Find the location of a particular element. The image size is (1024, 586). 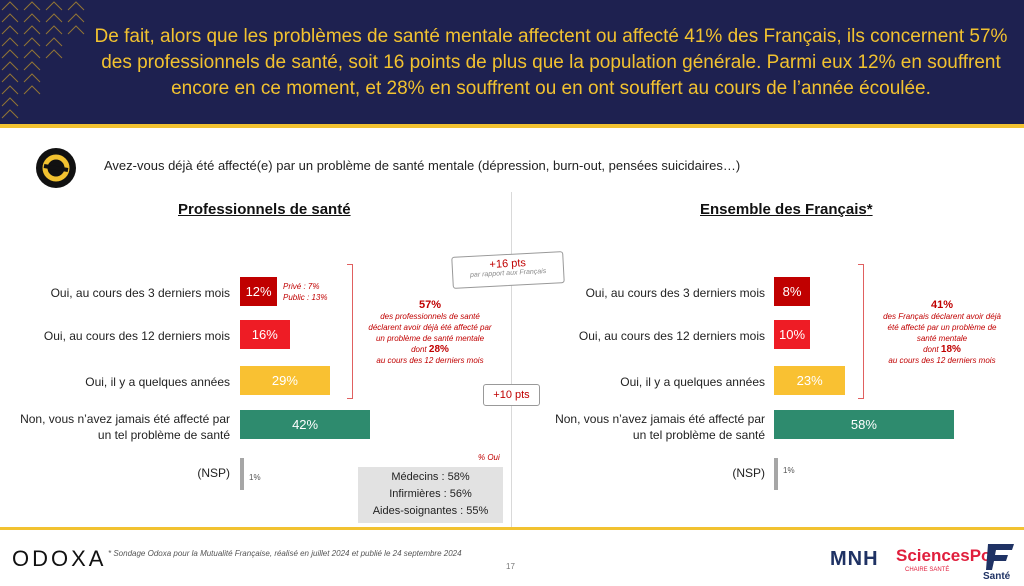

bar: 23% is located at coordinates (810, 380).